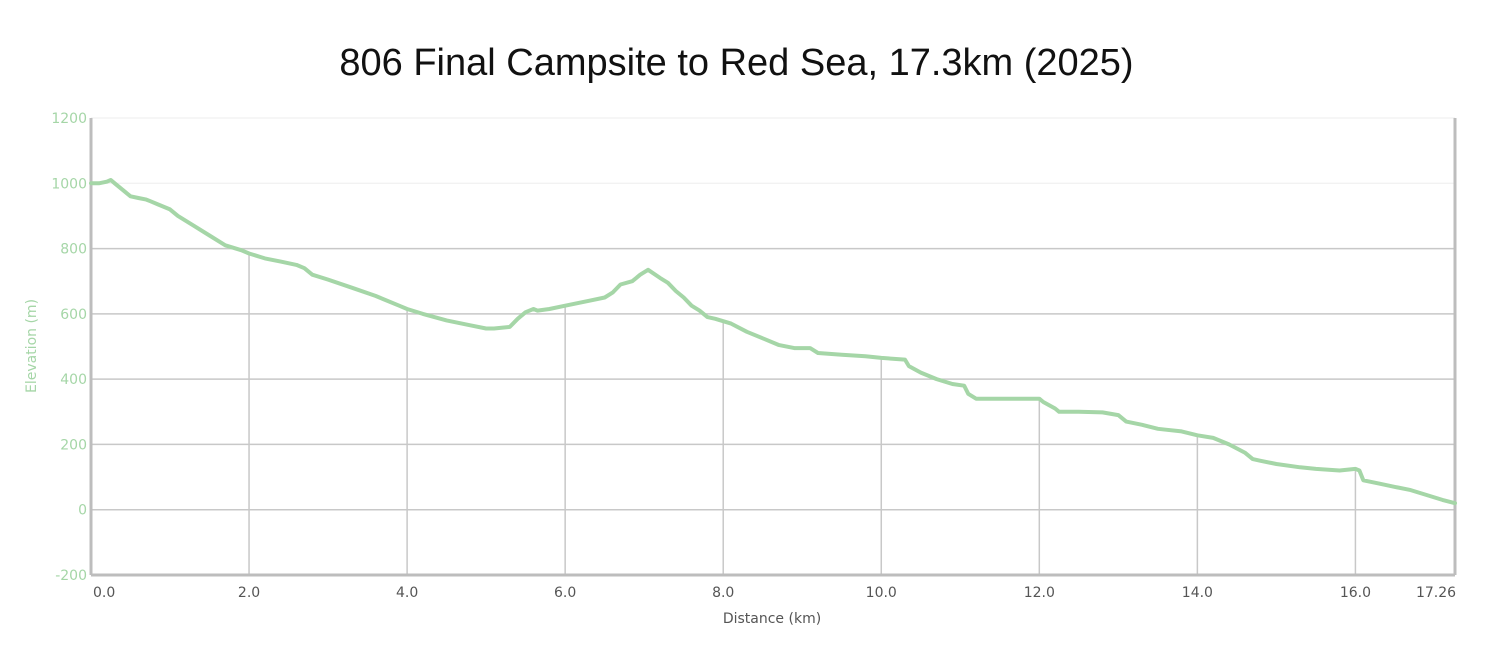 The image size is (1500, 650). Describe the element at coordinates (1197, 593) in the screenshot. I see `x-tick-label: 14.0` at that location.